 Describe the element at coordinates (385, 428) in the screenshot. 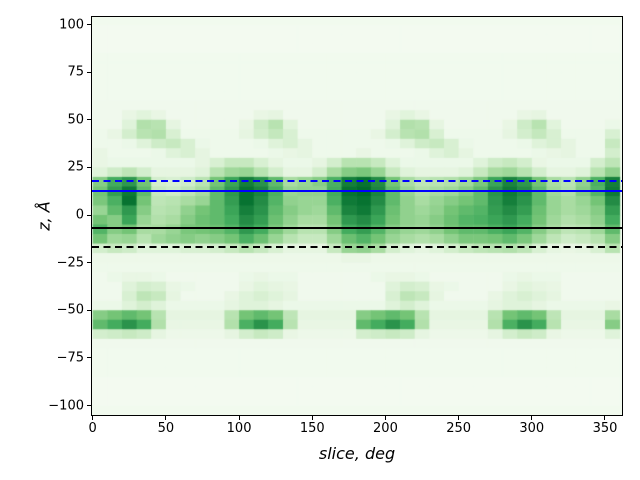

I see `x-tick-label: 200` at that location.